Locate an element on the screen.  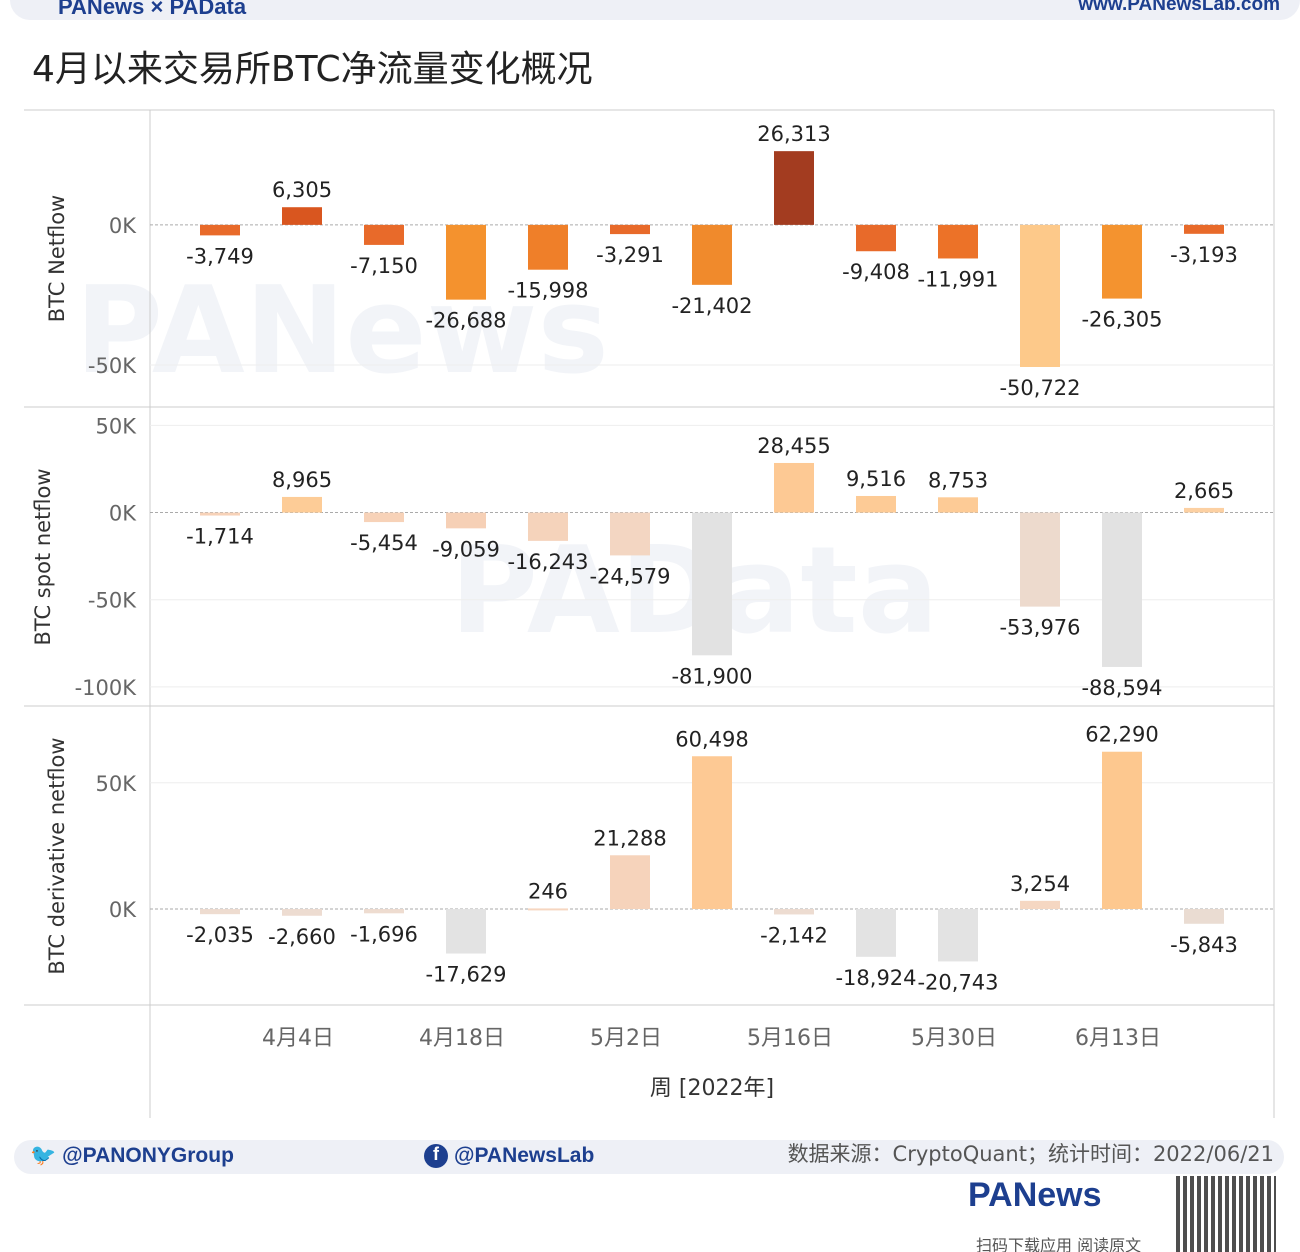
qr-code is located at coordinates (1226, 1214).